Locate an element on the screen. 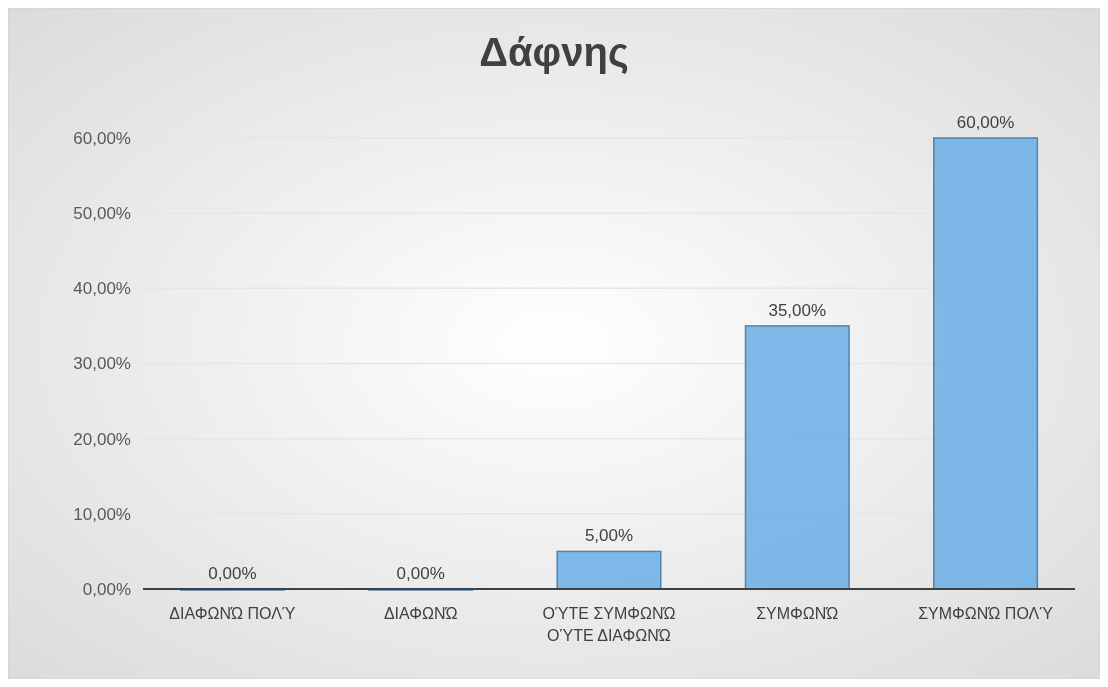 The height and width of the screenshot is (687, 1108). data-label: 35,00% is located at coordinates (797, 310).